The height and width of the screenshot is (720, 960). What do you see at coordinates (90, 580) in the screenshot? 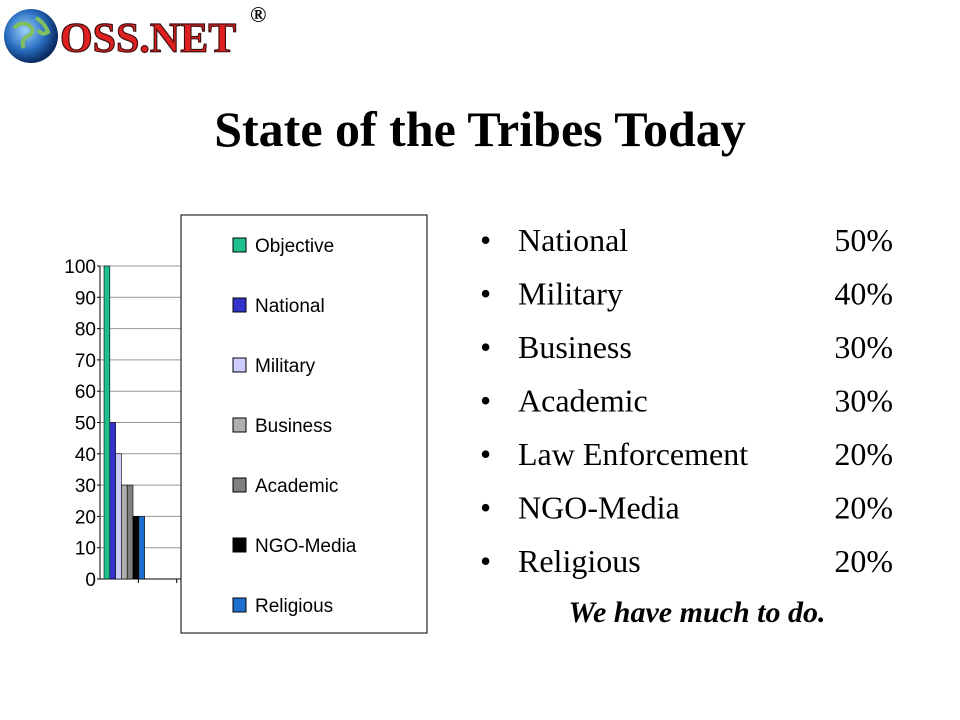
I see `y-tick-label: 0` at bounding box center [90, 580].